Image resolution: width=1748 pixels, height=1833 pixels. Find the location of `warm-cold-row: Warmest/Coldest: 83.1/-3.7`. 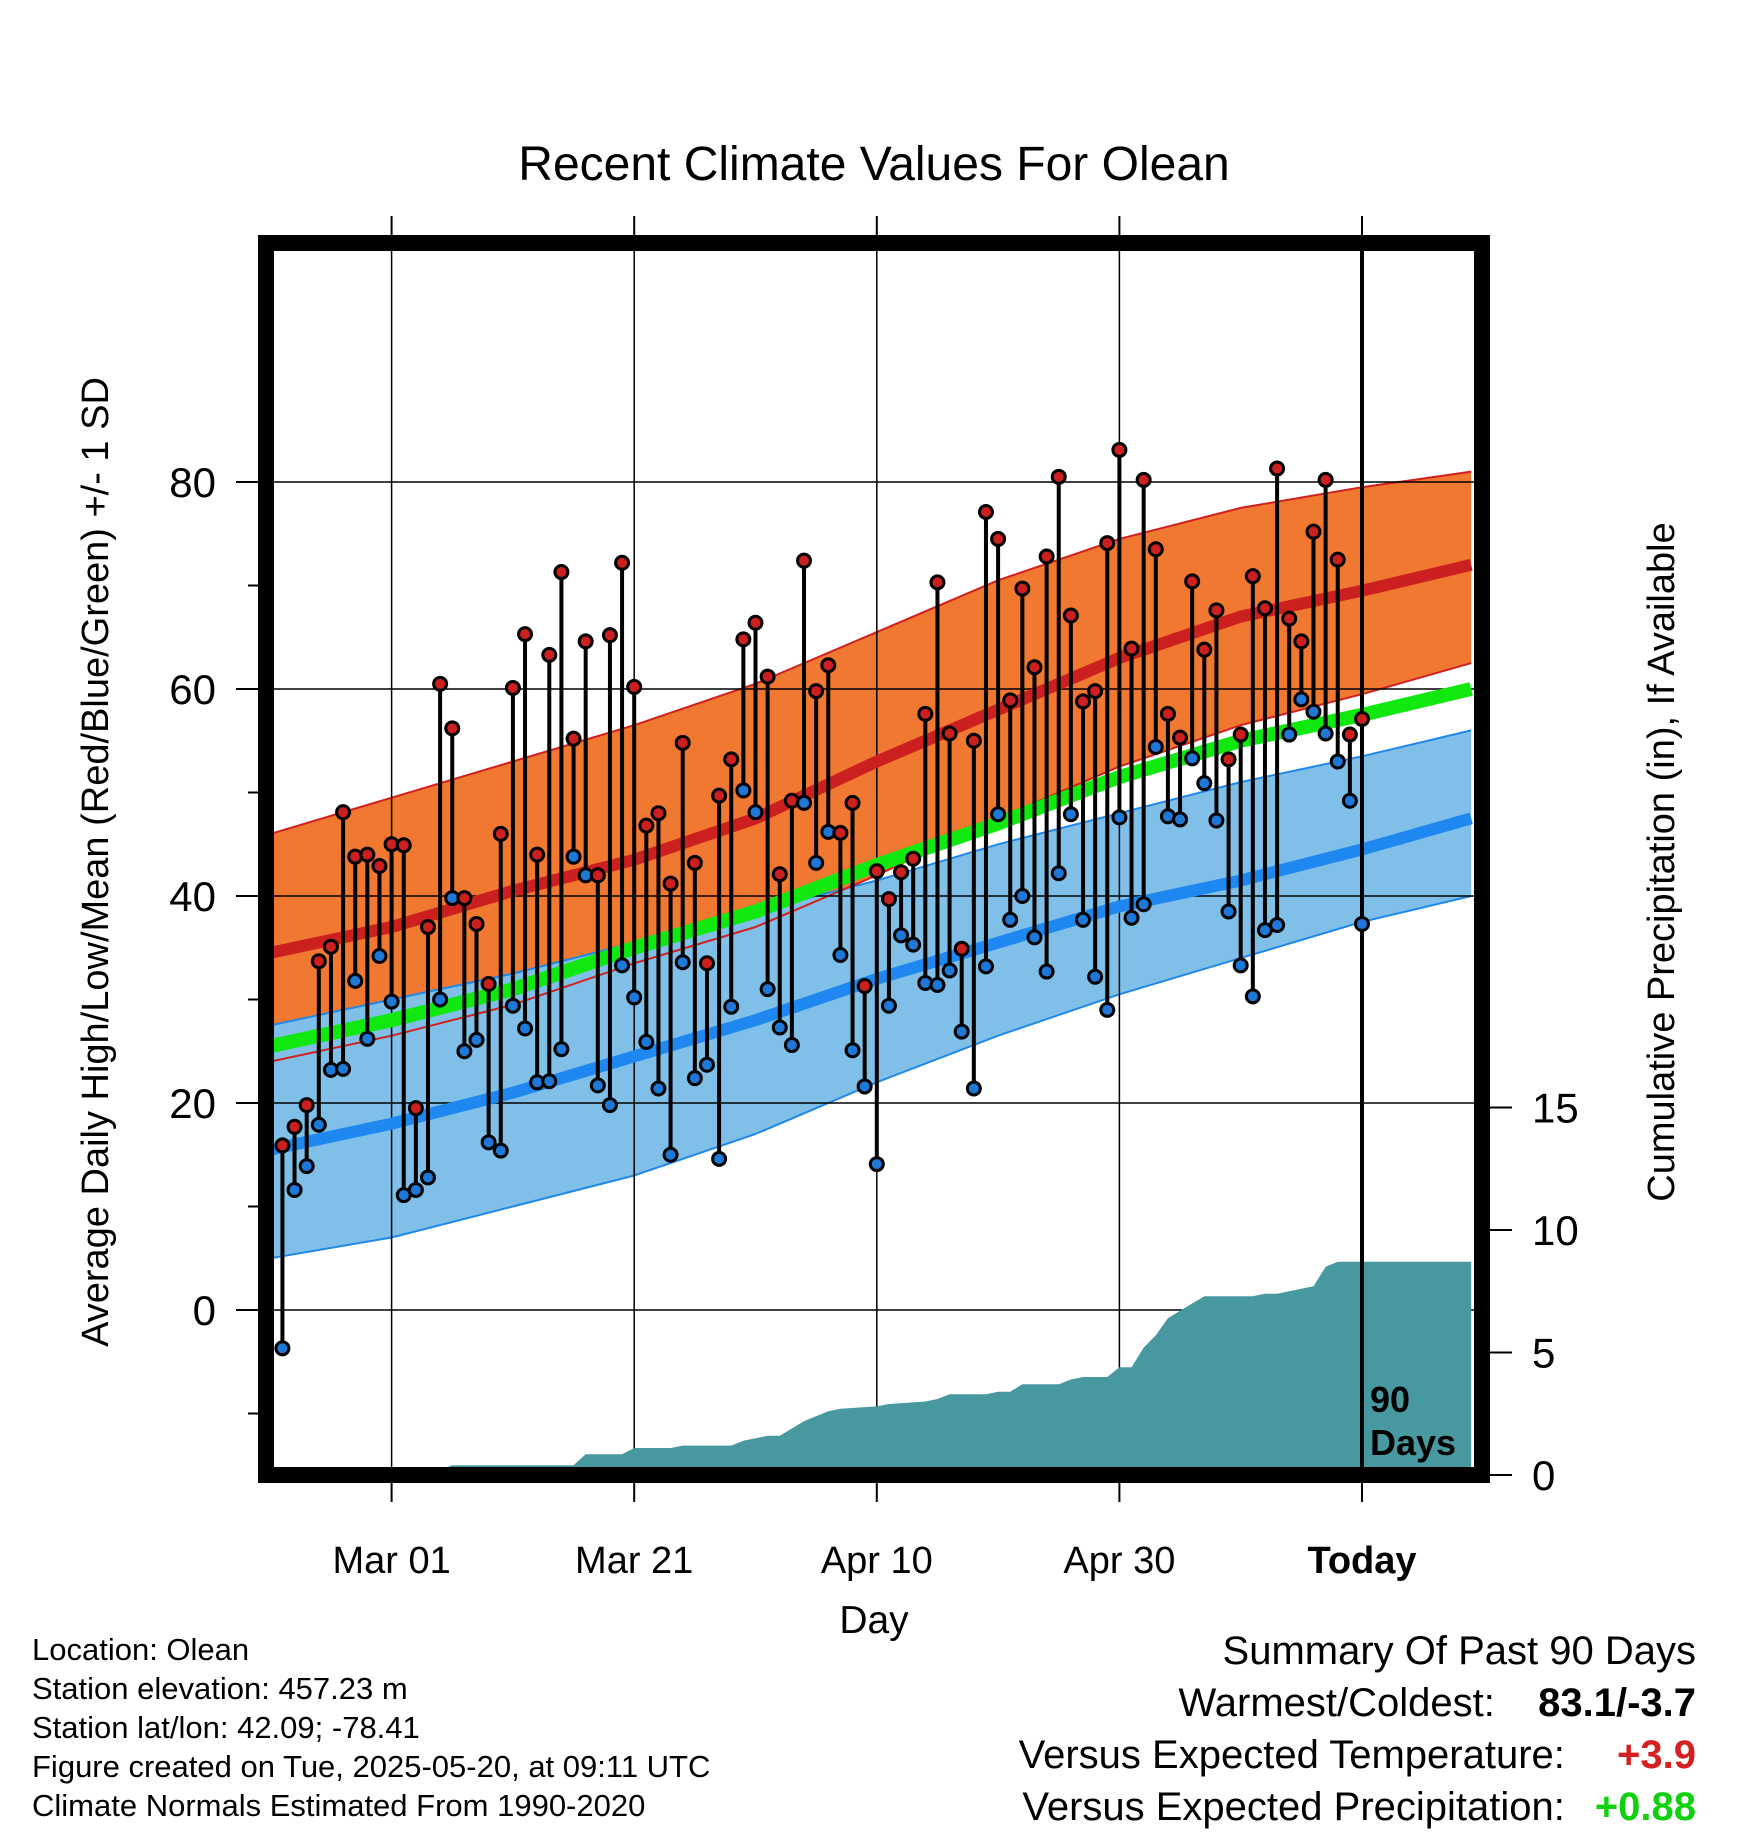

warm-cold-row: Warmest/Coldest: 83.1/-3.7 is located at coordinates (1358, 1703).